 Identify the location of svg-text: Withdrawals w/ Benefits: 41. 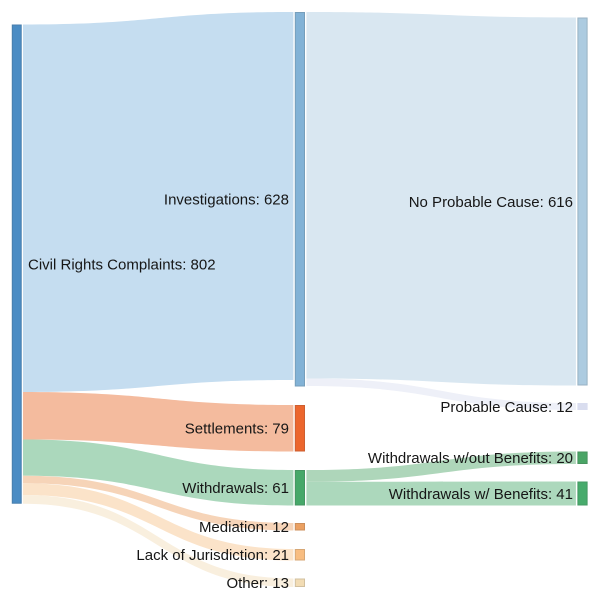
(481, 494).